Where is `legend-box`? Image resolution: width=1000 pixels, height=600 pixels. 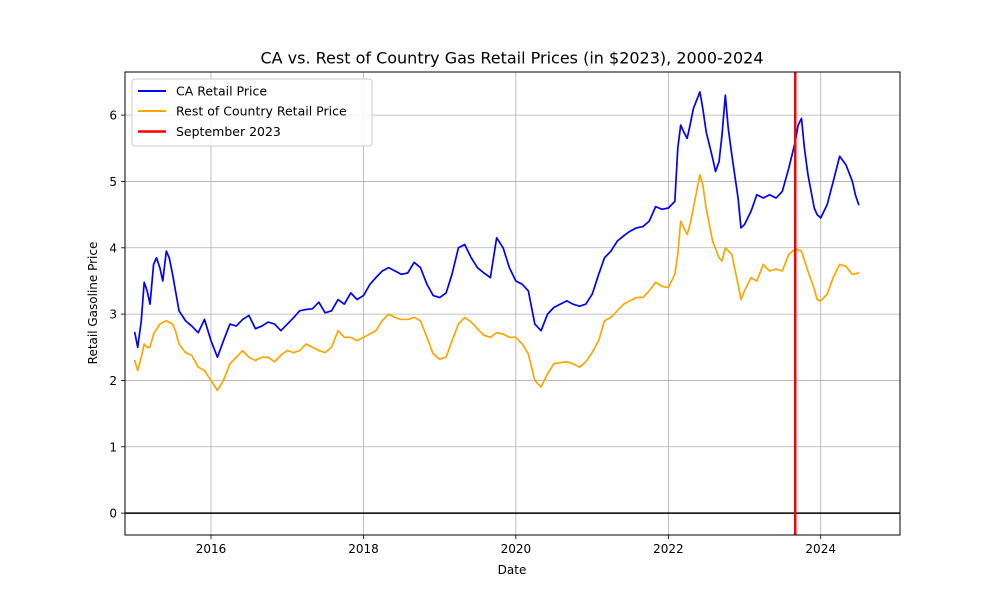 legend-box is located at coordinates (252, 112).